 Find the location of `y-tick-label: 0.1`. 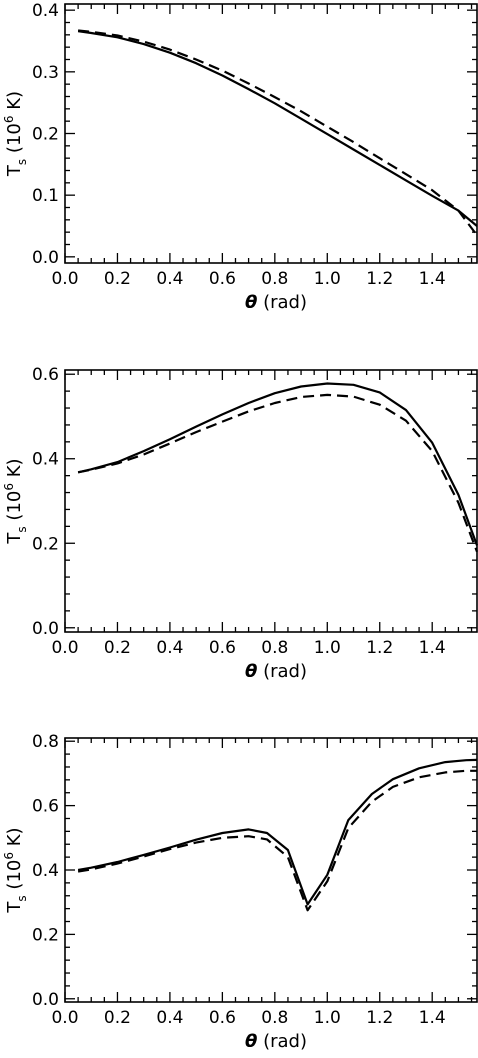

y-tick-label: 0.1 is located at coordinates (45, 196).